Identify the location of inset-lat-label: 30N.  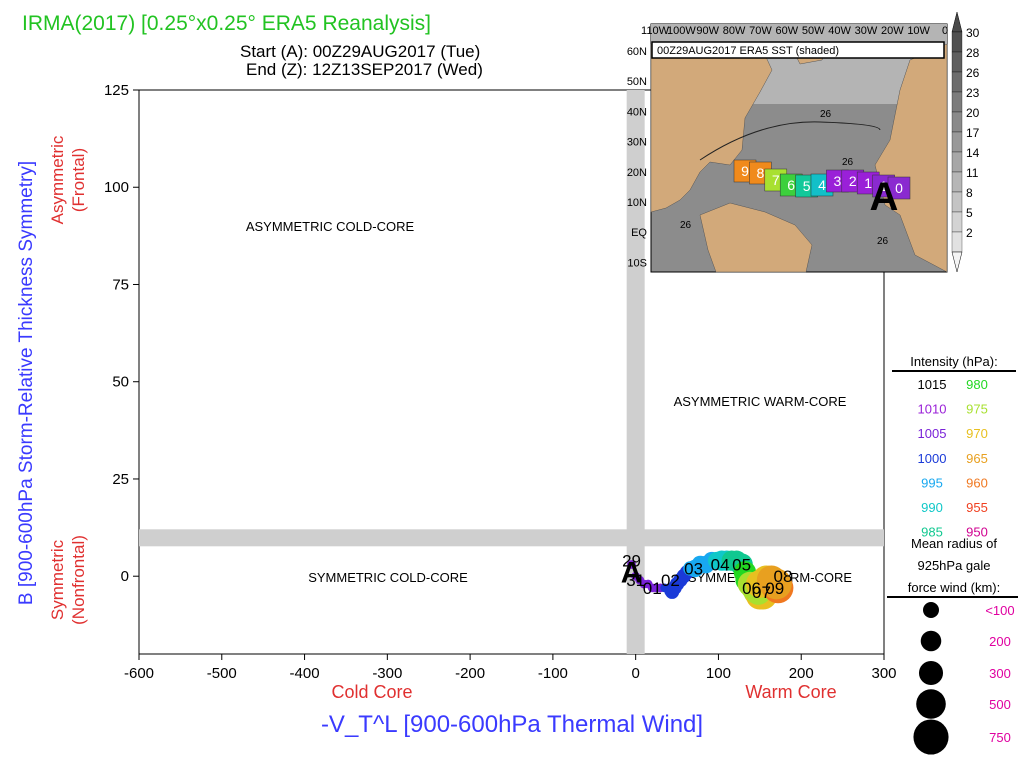
(637, 143).